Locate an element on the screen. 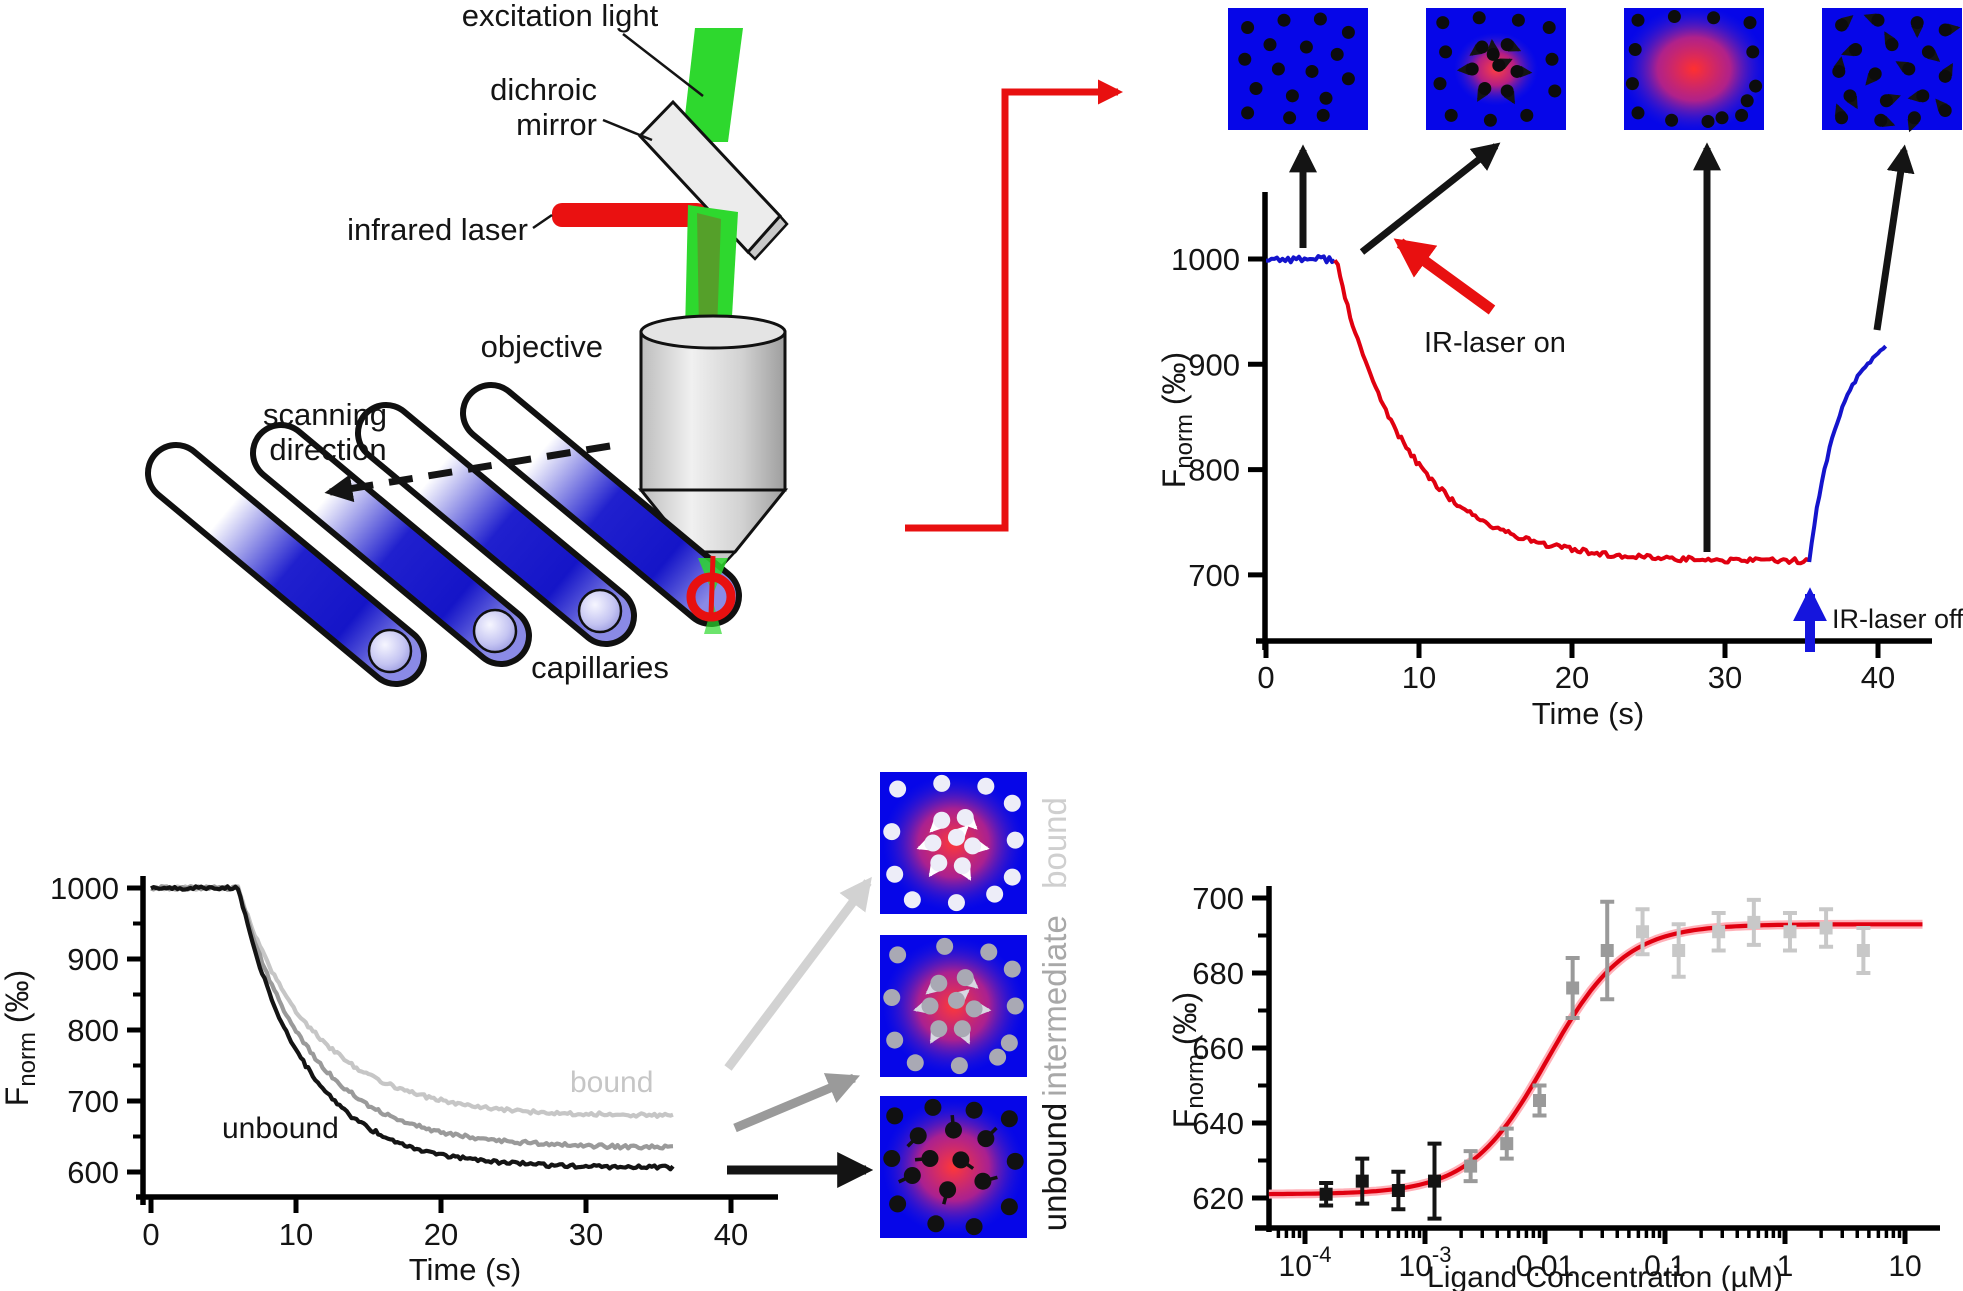 Image resolution: width=1963 pixels, height=1291 pixels. state-laser-on-start is located at coordinates (1496, 69).